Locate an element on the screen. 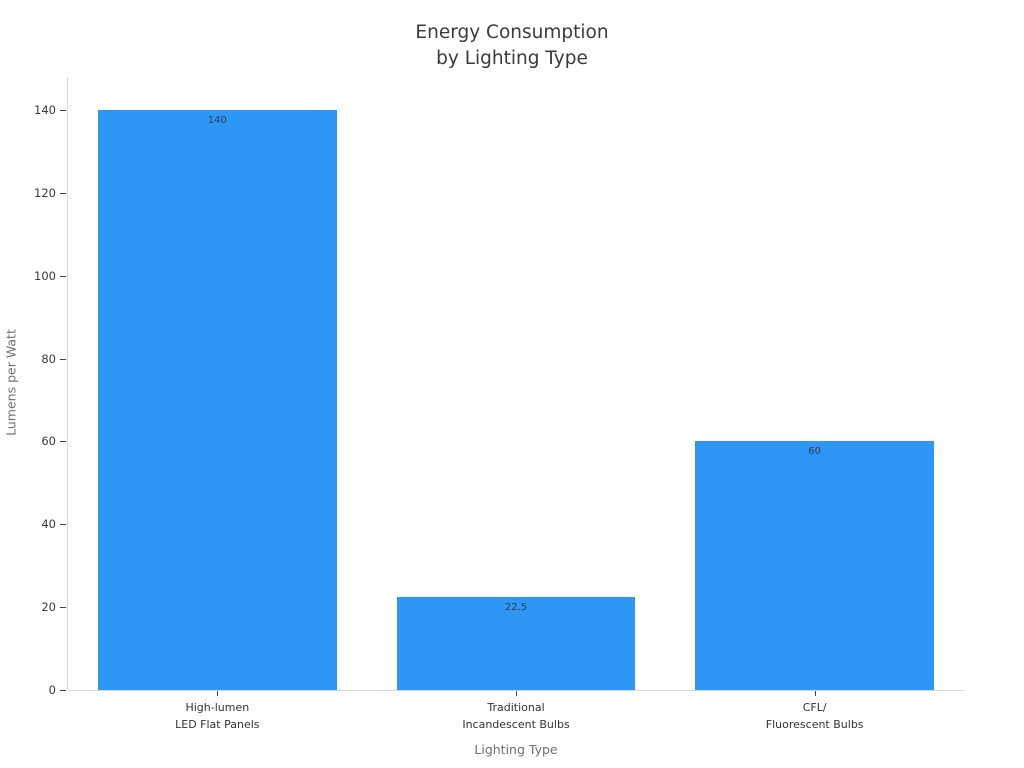  x-tick-label: High-lumen LED Flat Panels is located at coordinates (217, 716).